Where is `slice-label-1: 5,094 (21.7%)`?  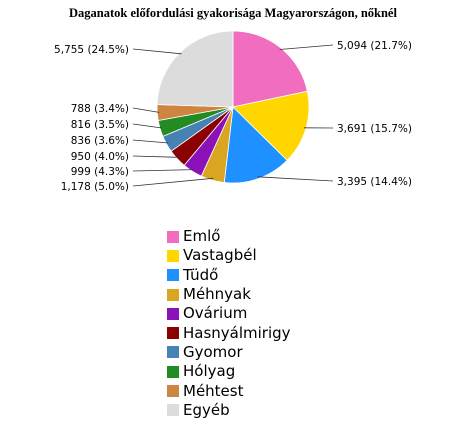
slice-label-1: 5,094 (21.7%) is located at coordinates (374, 46).